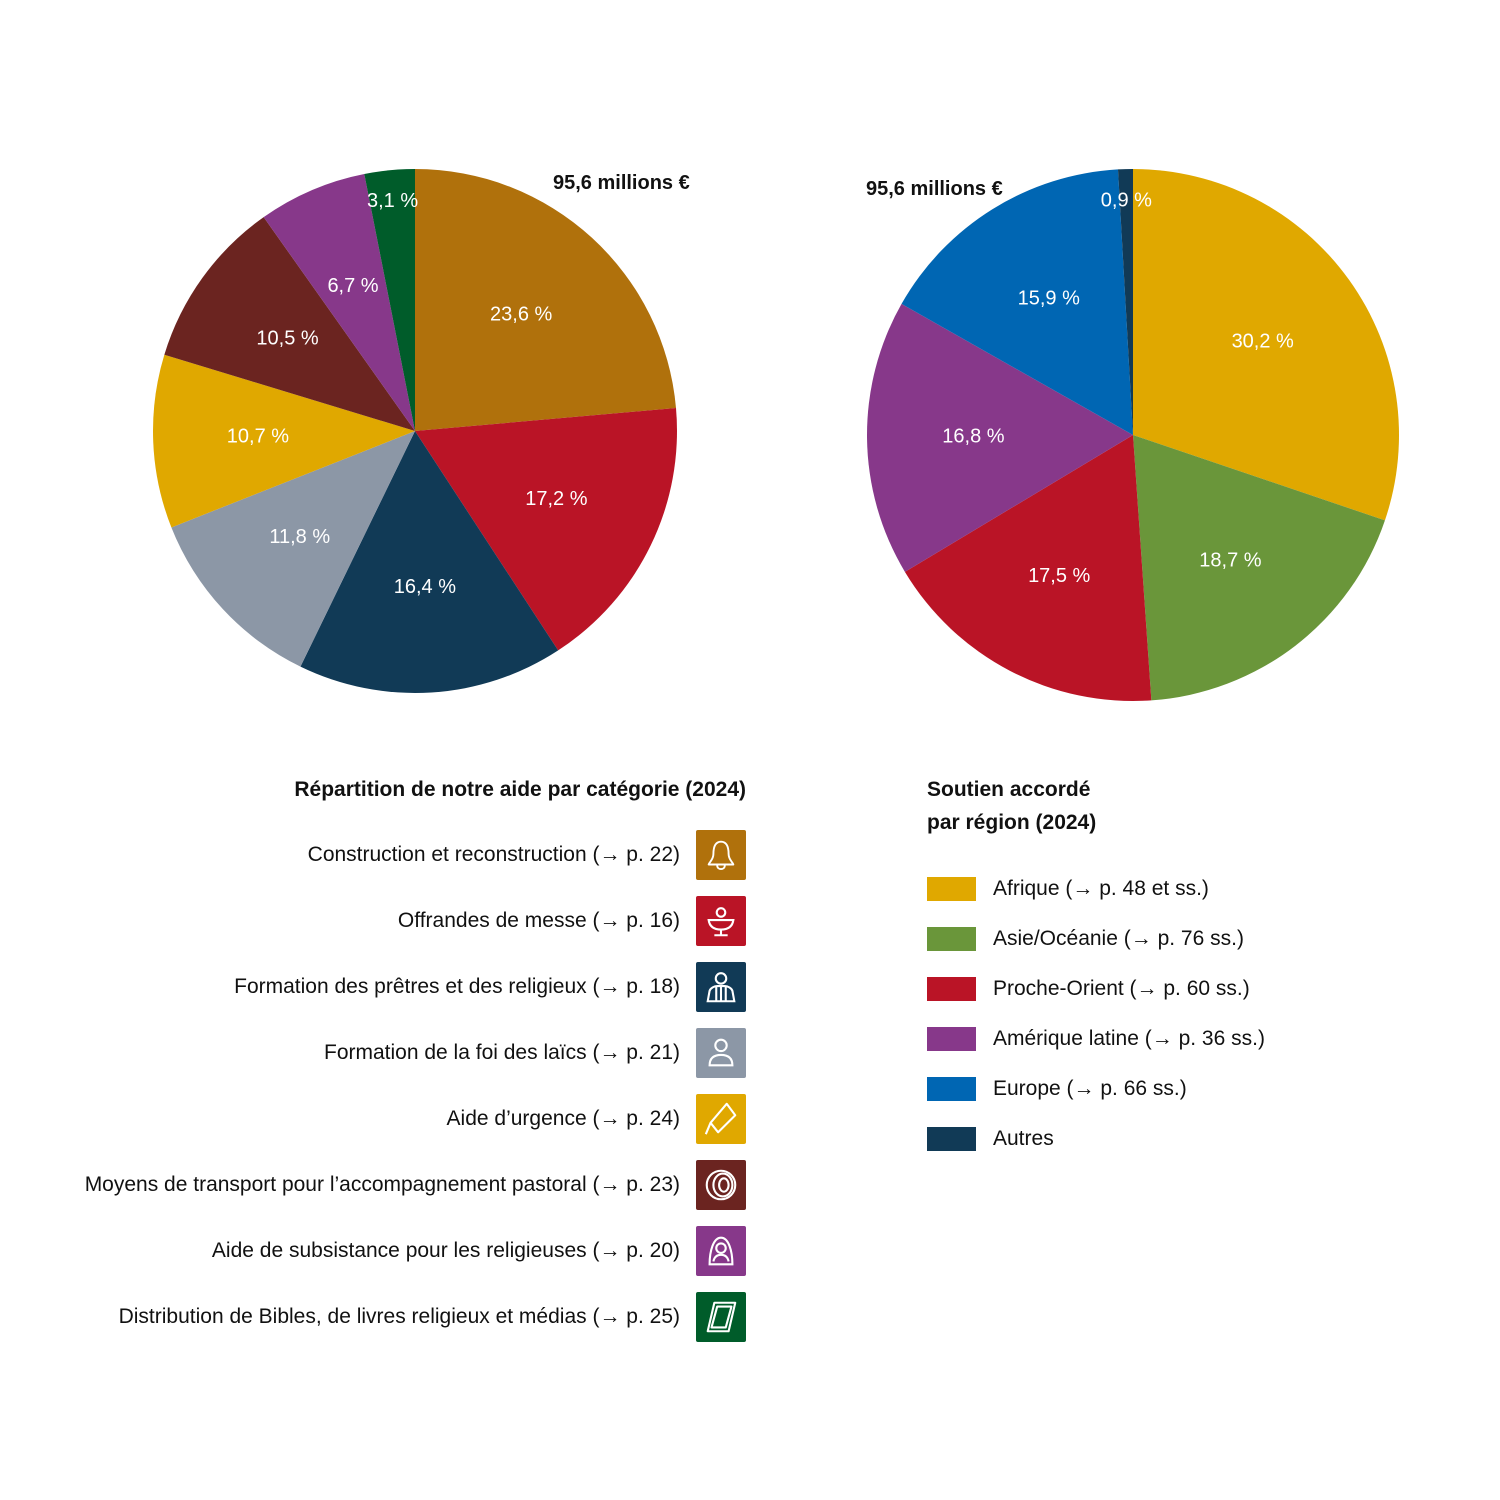 The height and width of the screenshot is (1500, 1500). I want to click on legend-label: Europe (→ p. 66 ss.), so click(1090, 1088).